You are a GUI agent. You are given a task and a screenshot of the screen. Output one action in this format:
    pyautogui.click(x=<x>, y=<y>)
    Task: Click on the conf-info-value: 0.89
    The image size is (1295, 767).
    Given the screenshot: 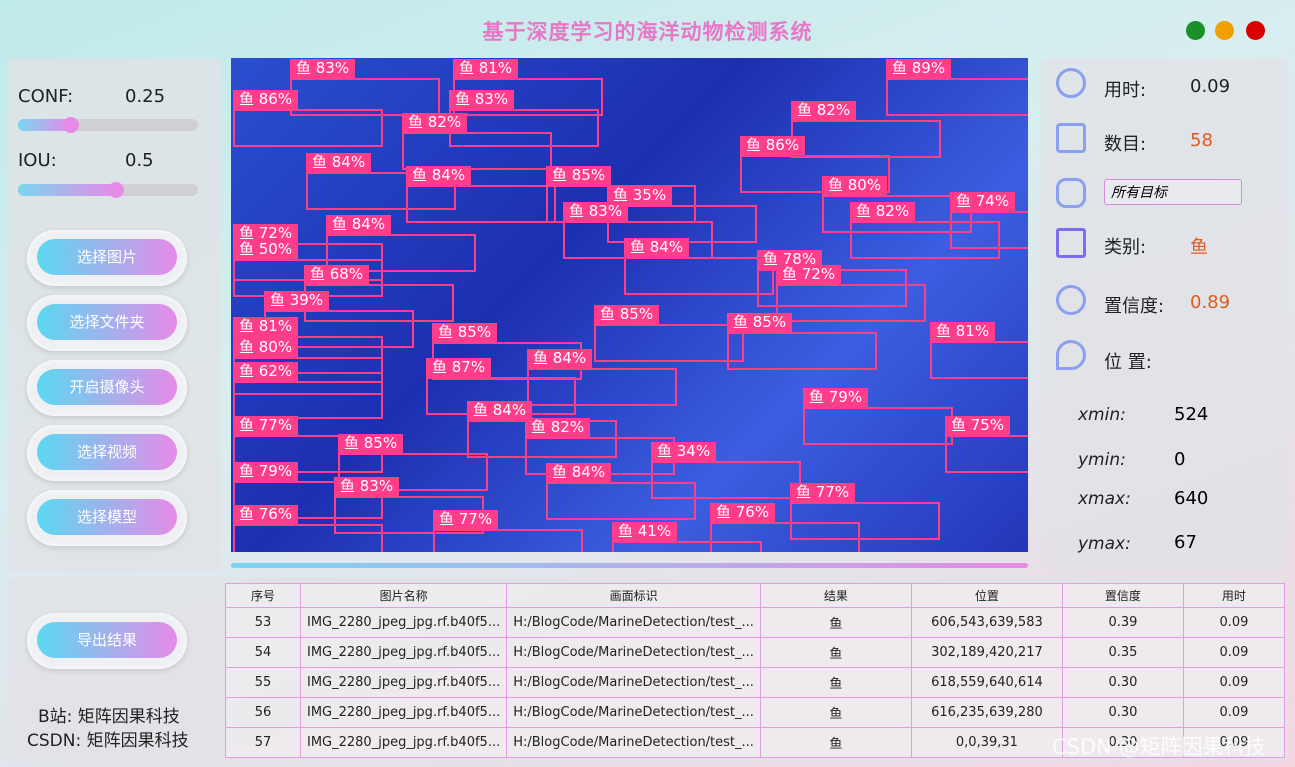 What is the action you would take?
    pyautogui.click(x=1210, y=302)
    